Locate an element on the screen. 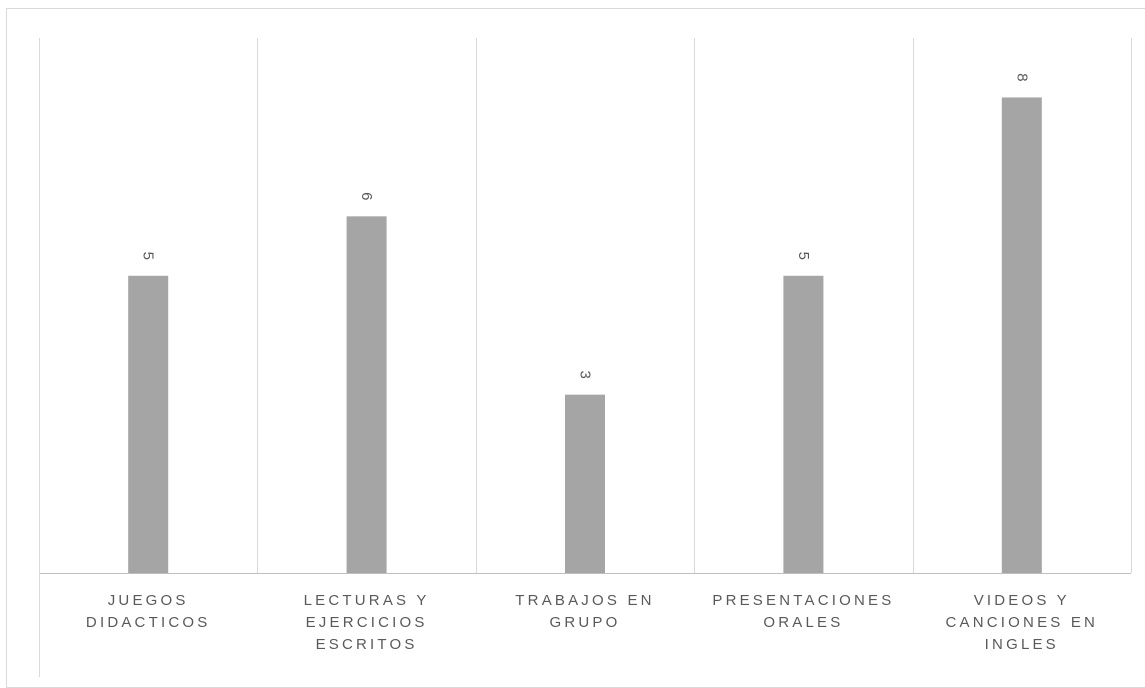  category-label: VIDEOS Y CANCIONES EN INGLES is located at coordinates (1022, 623).